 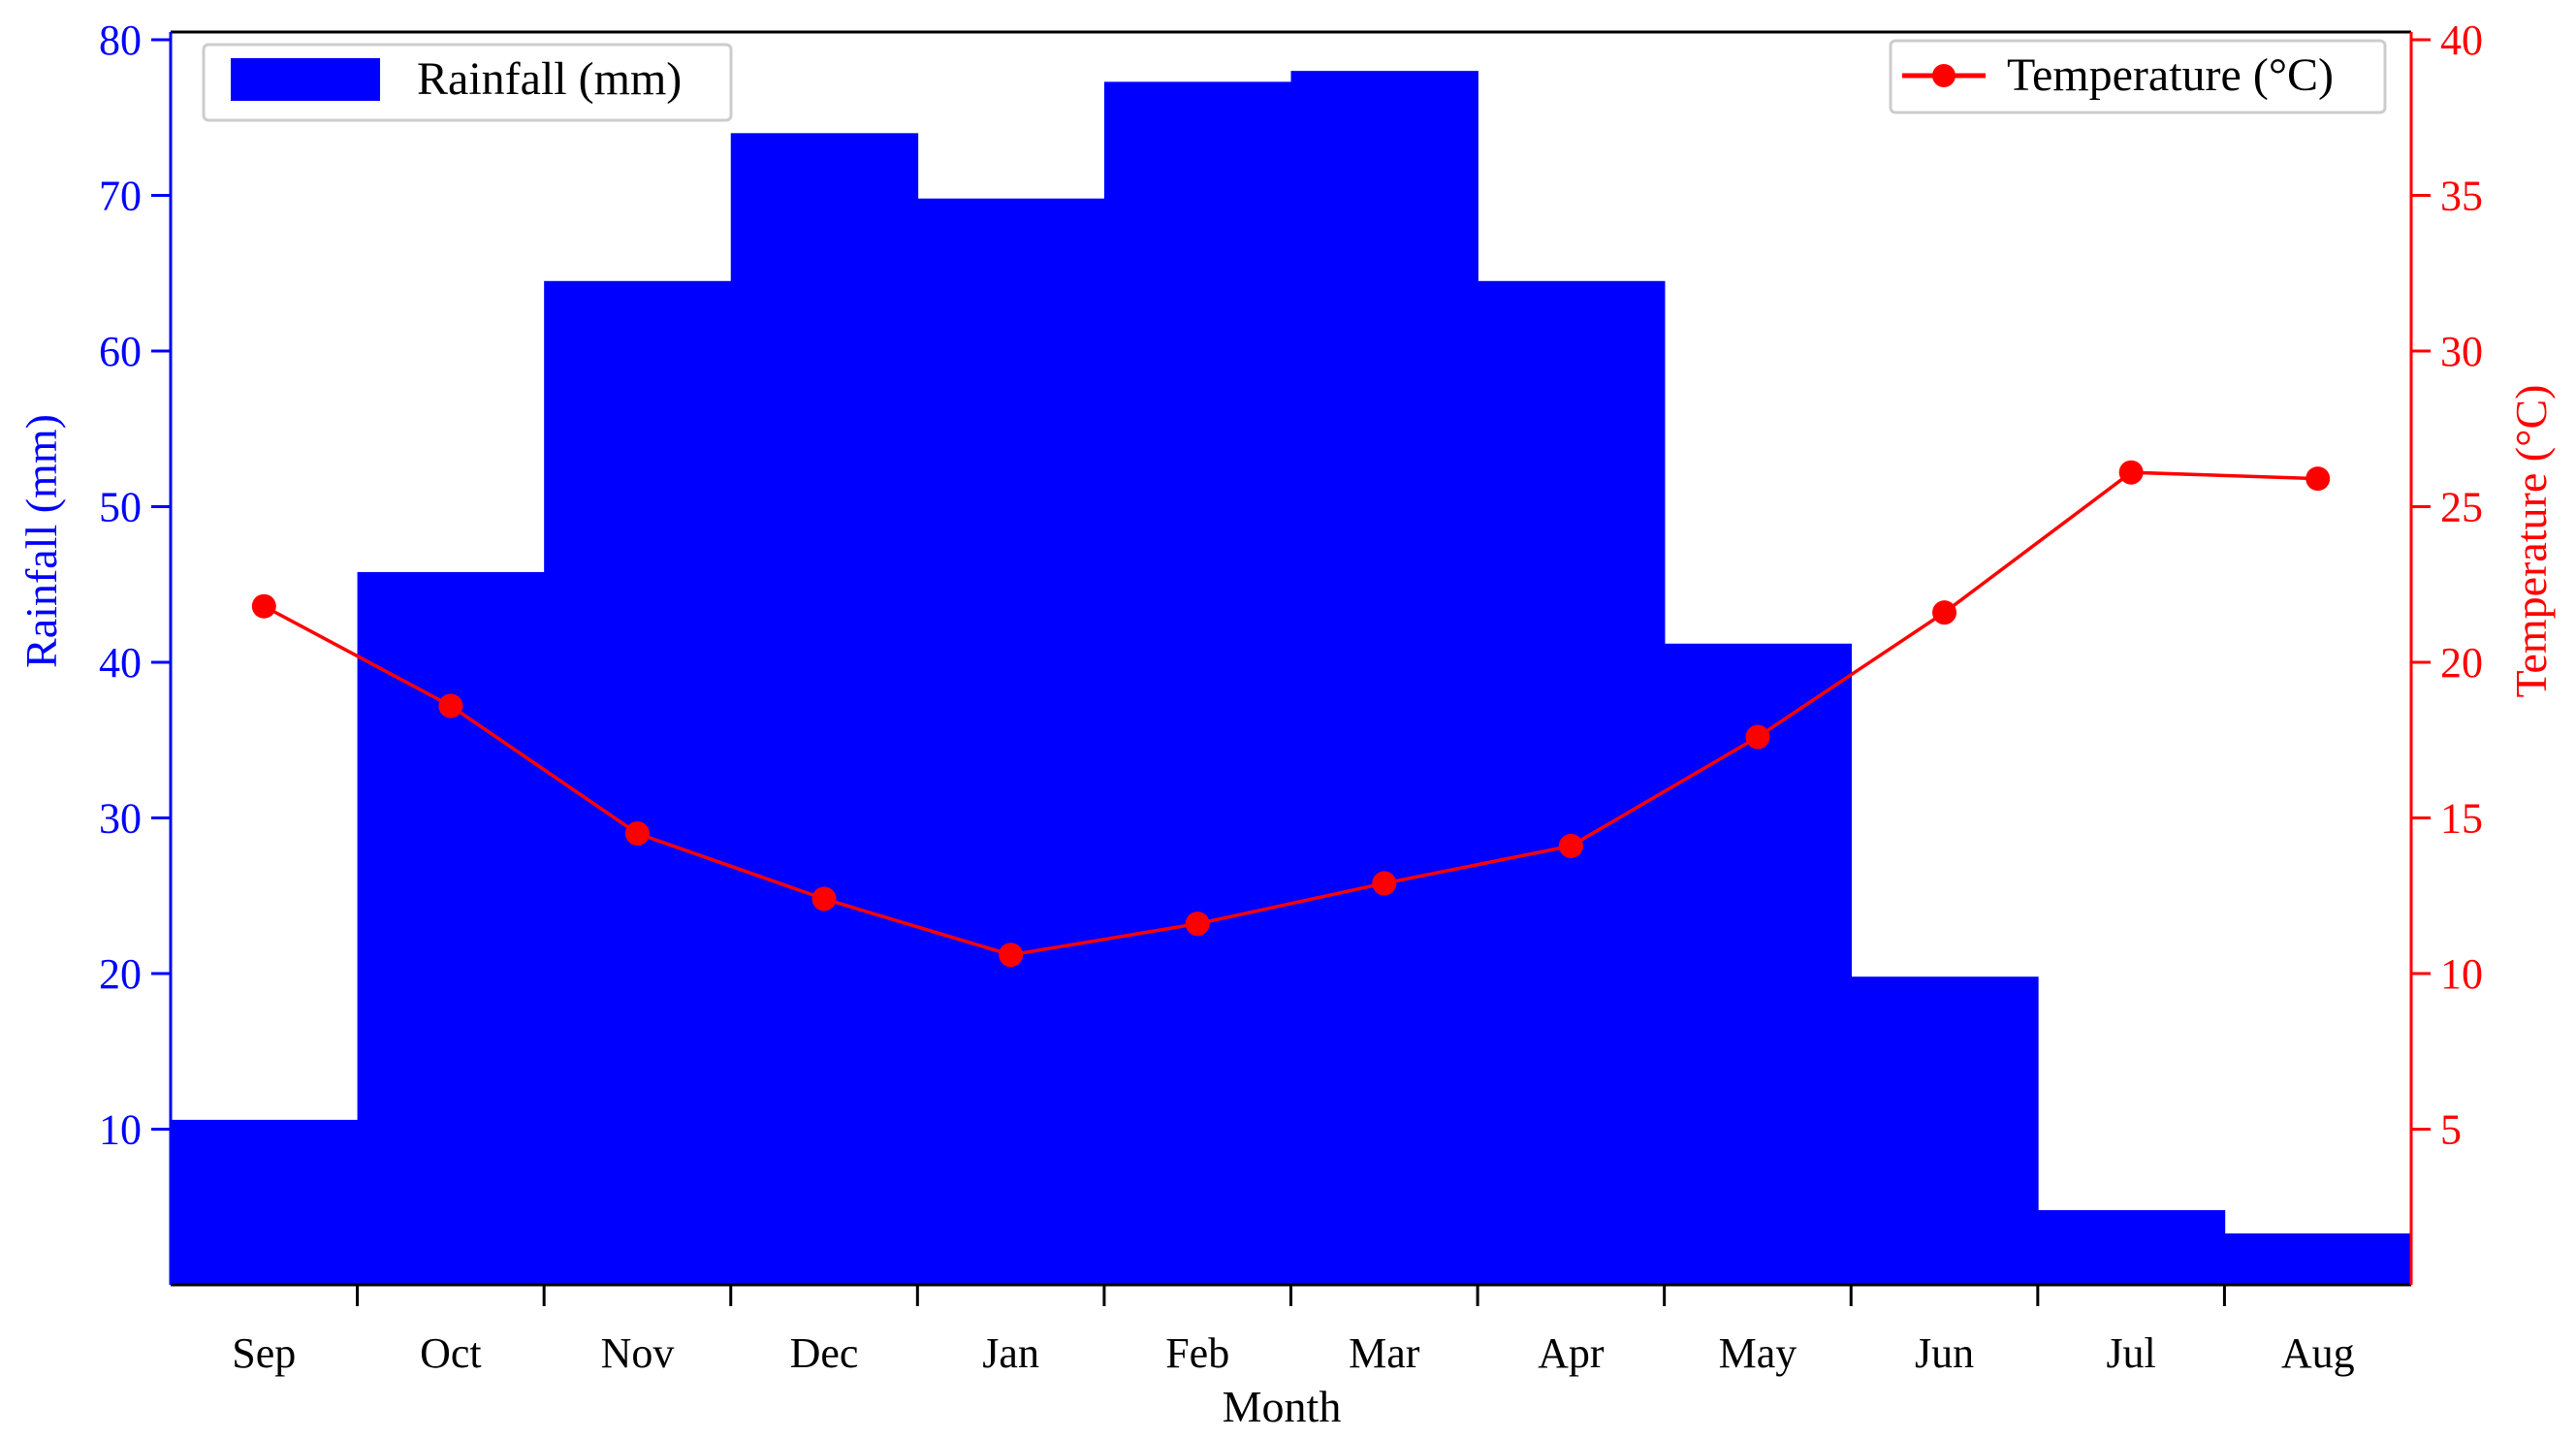 What do you see at coordinates (638, 782) in the screenshot?
I see `rainfall-bar-nov` at bounding box center [638, 782].